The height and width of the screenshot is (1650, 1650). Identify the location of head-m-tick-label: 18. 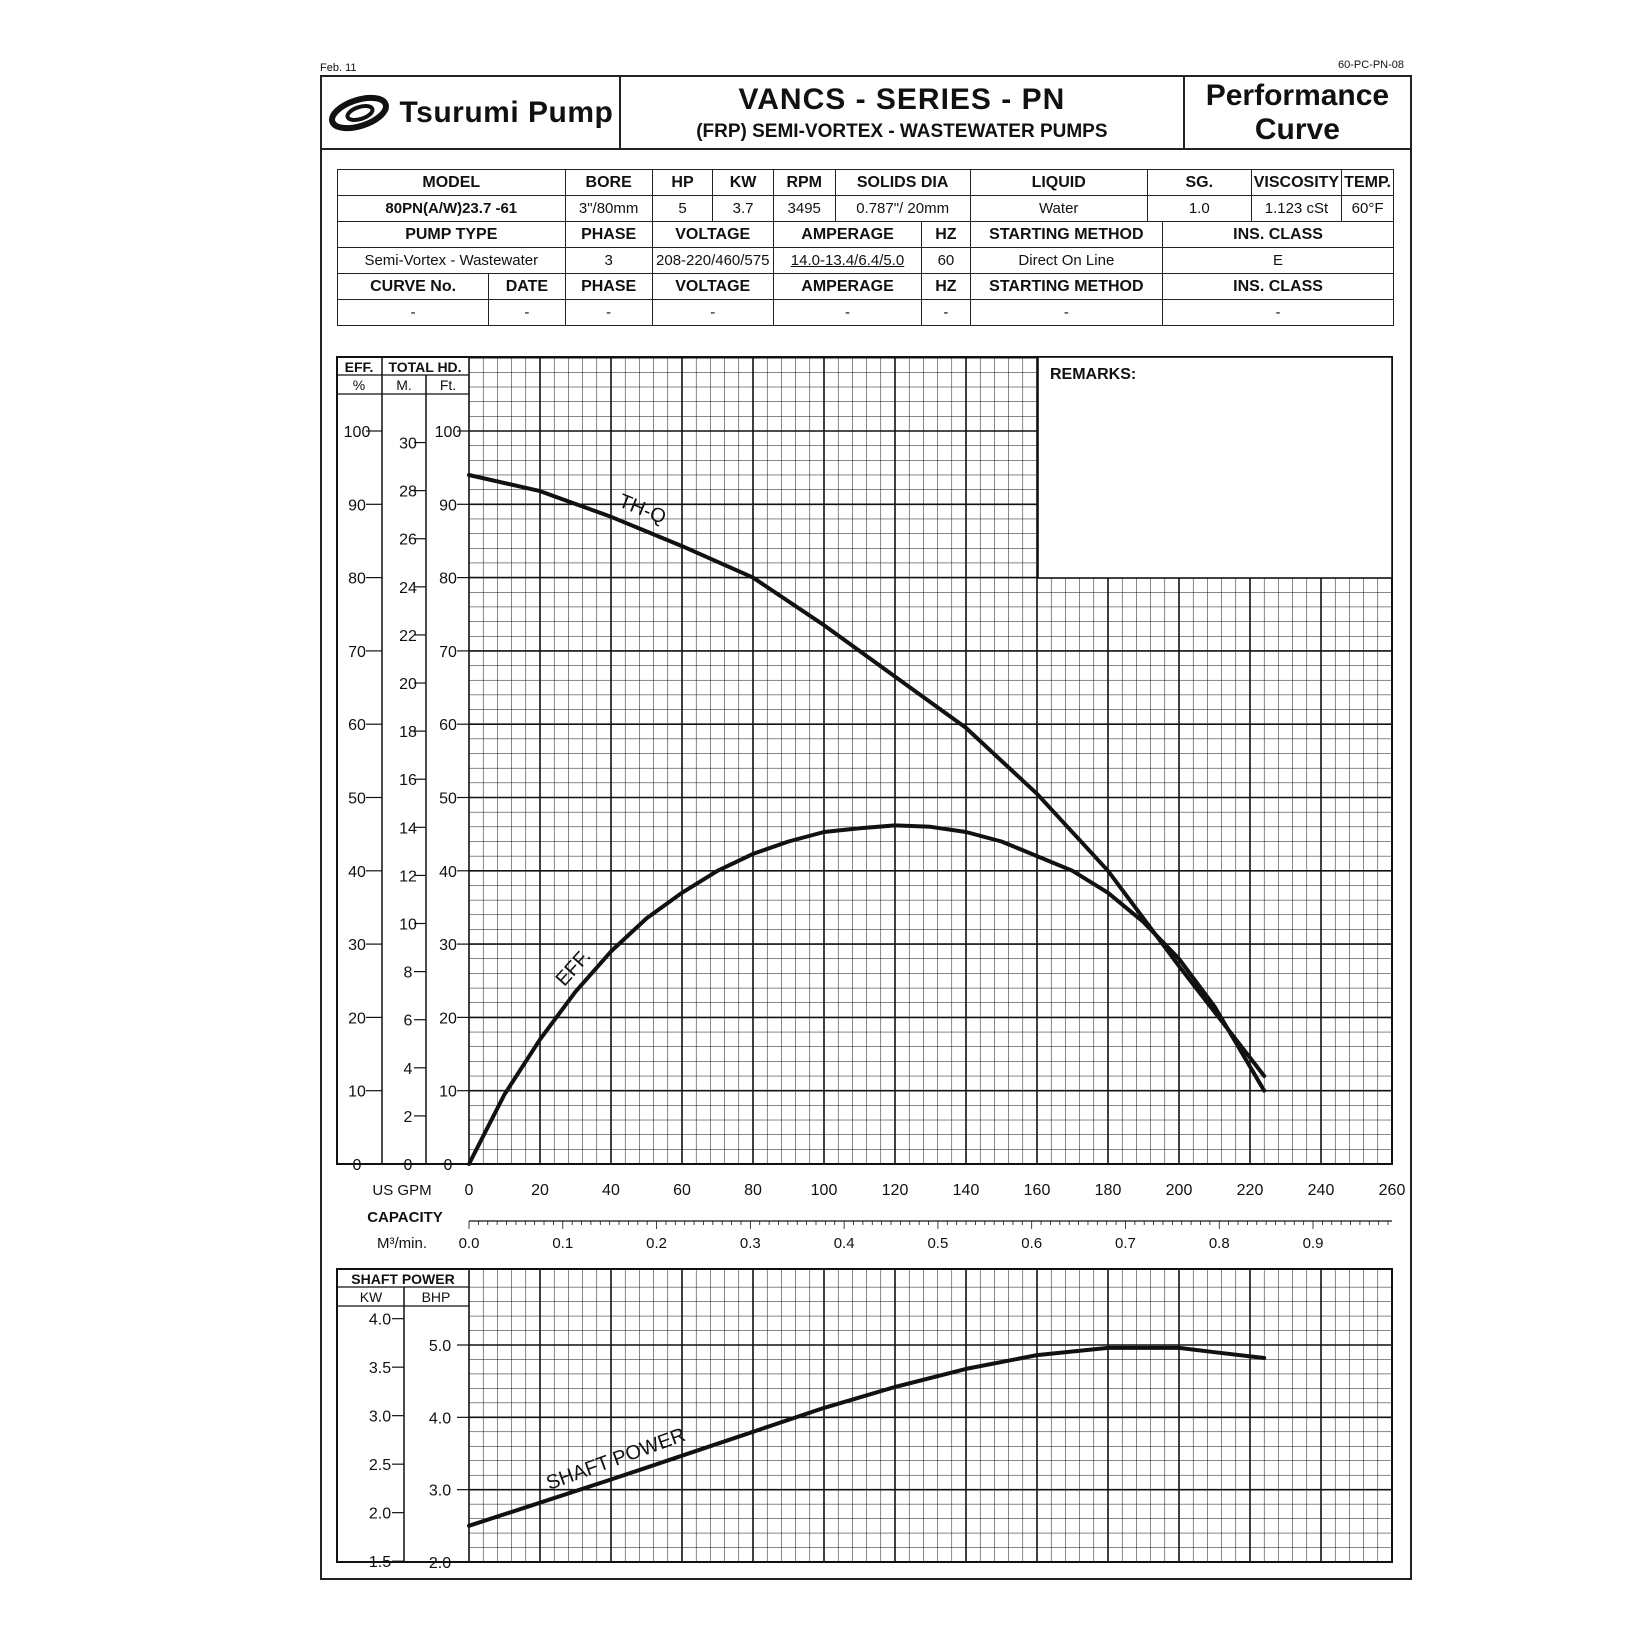
(408, 732).